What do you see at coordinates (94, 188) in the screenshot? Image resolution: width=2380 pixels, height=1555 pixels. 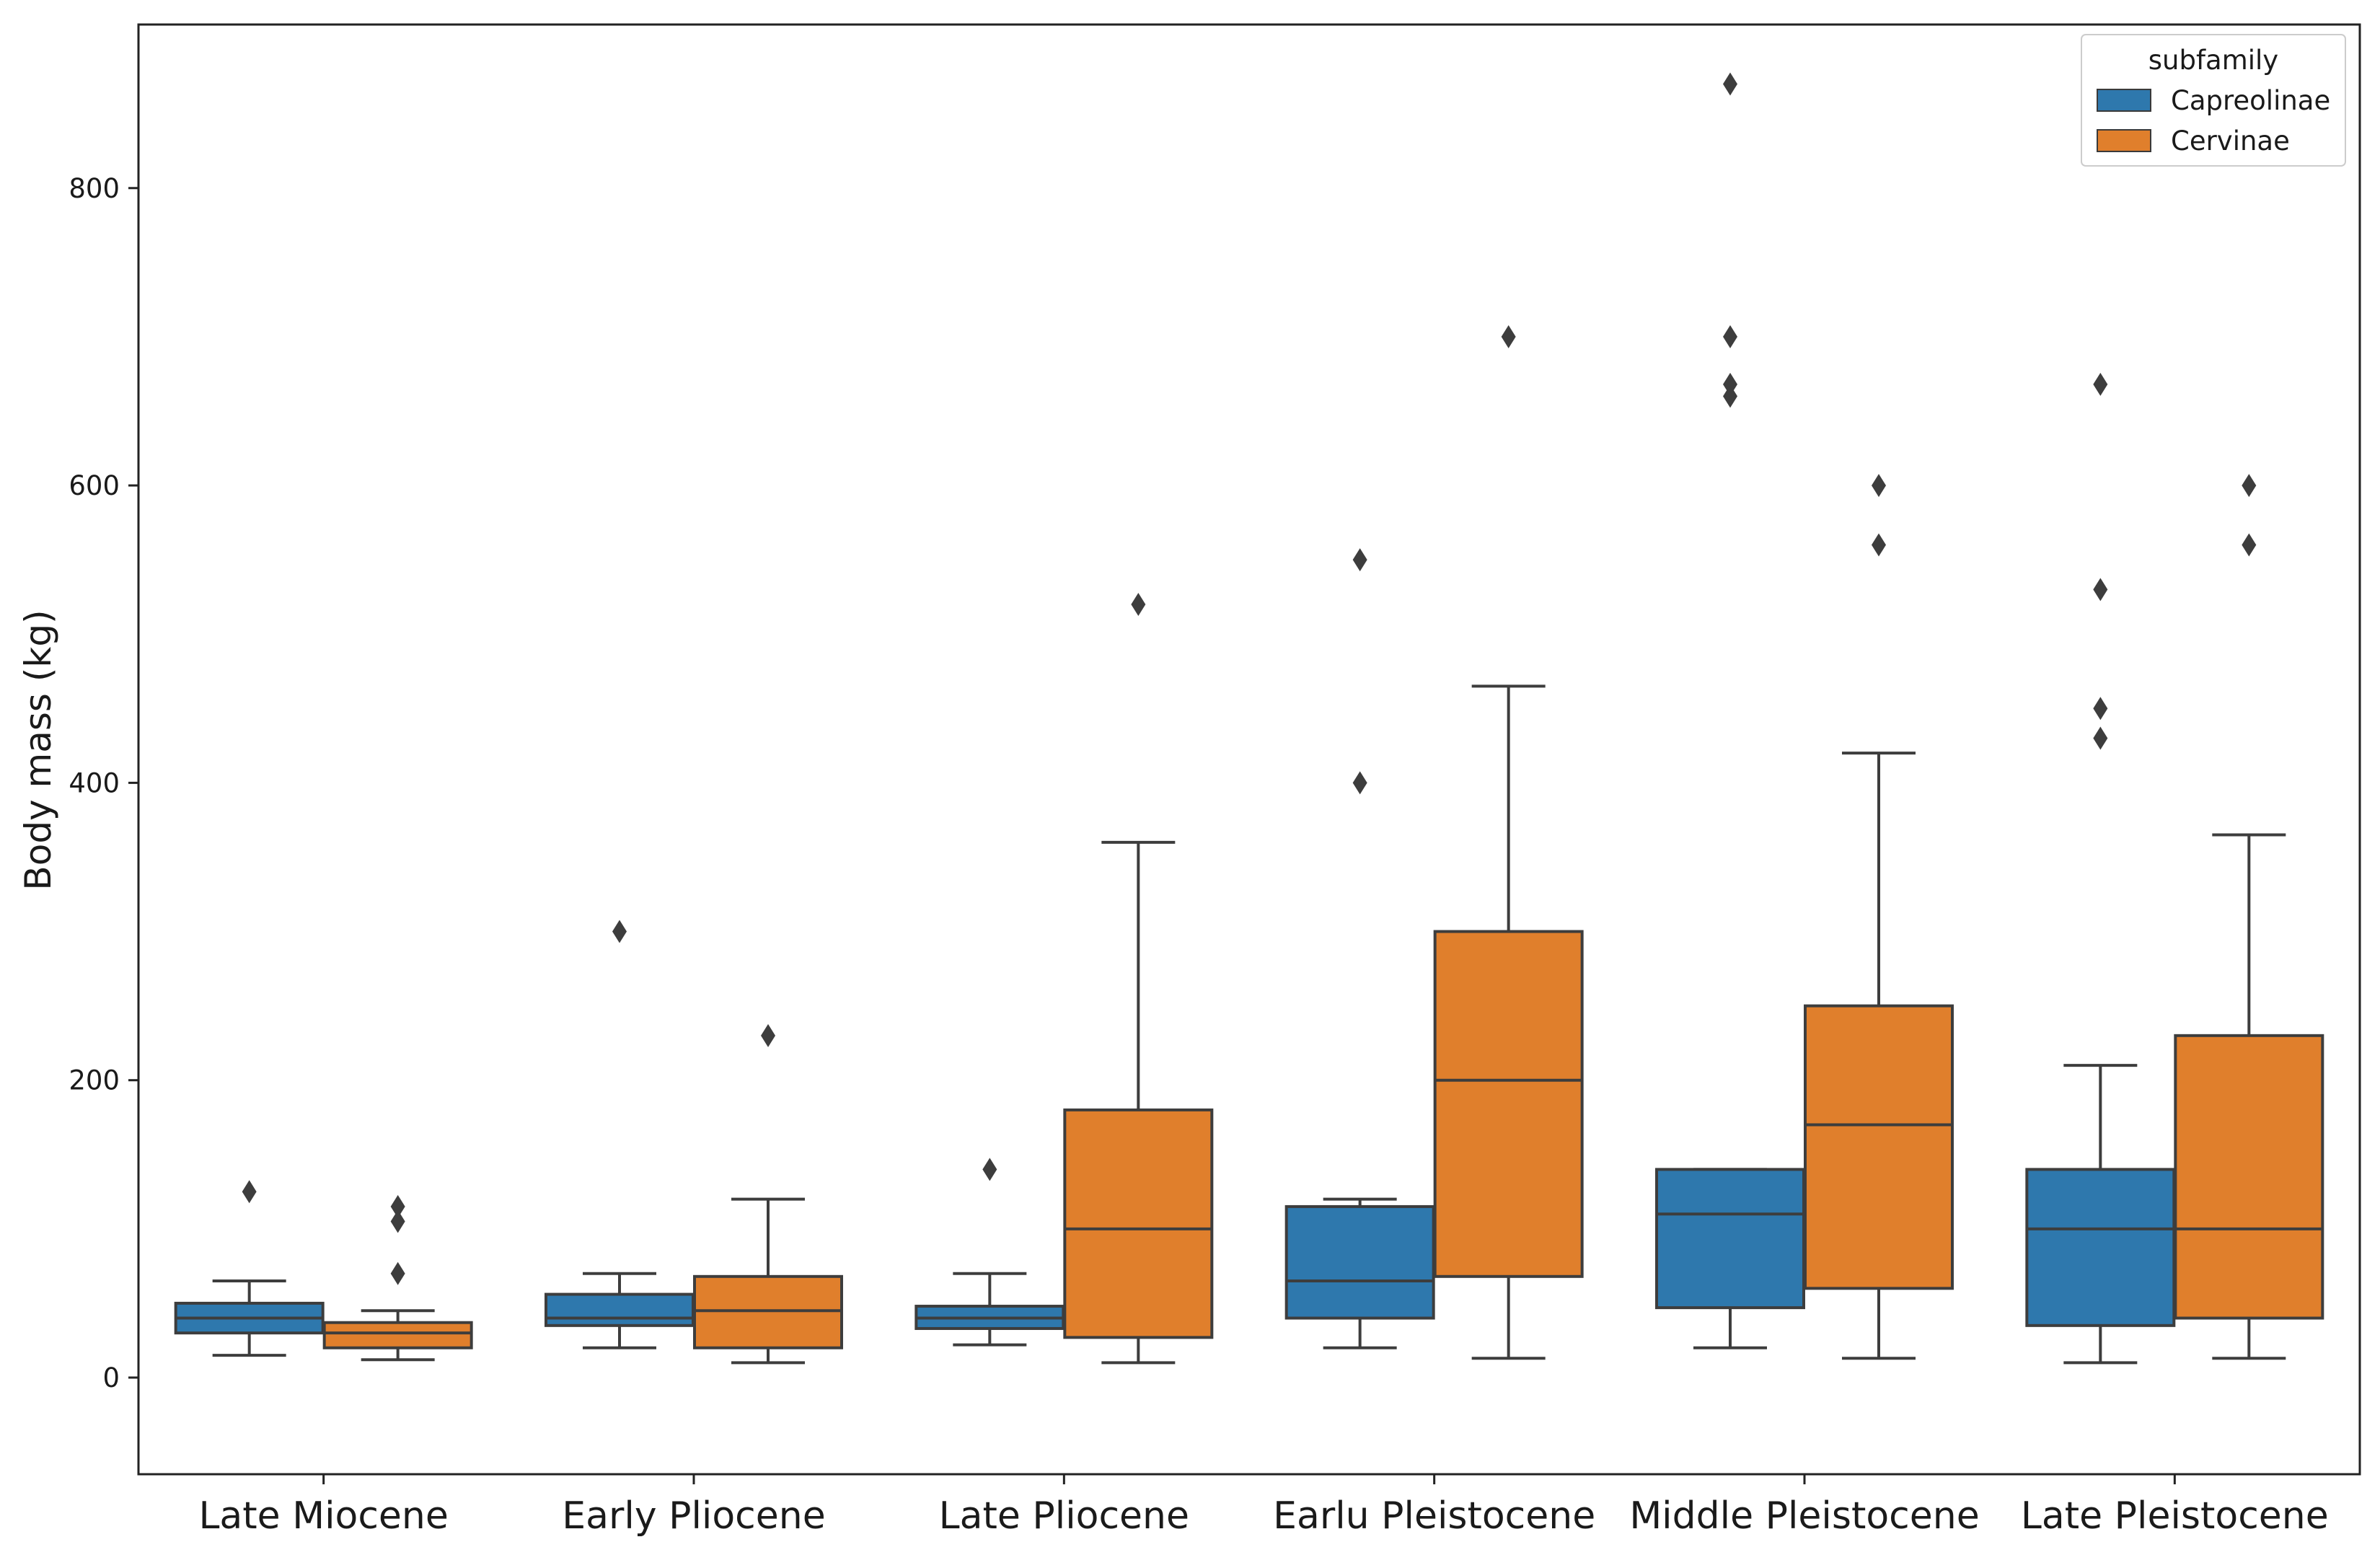 I see `y-tick-label: 800` at bounding box center [94, 188].